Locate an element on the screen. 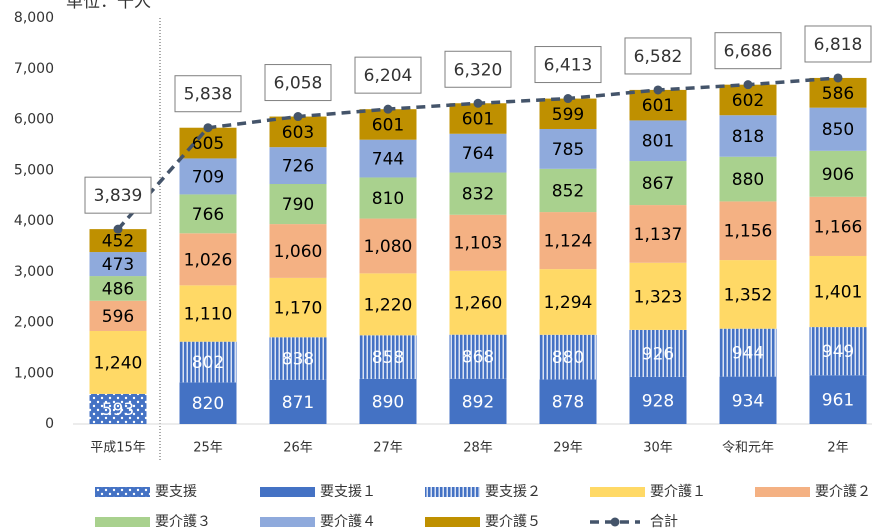 The image size is (872, 531). data-label: 934 is located at coordinates (748, 401).